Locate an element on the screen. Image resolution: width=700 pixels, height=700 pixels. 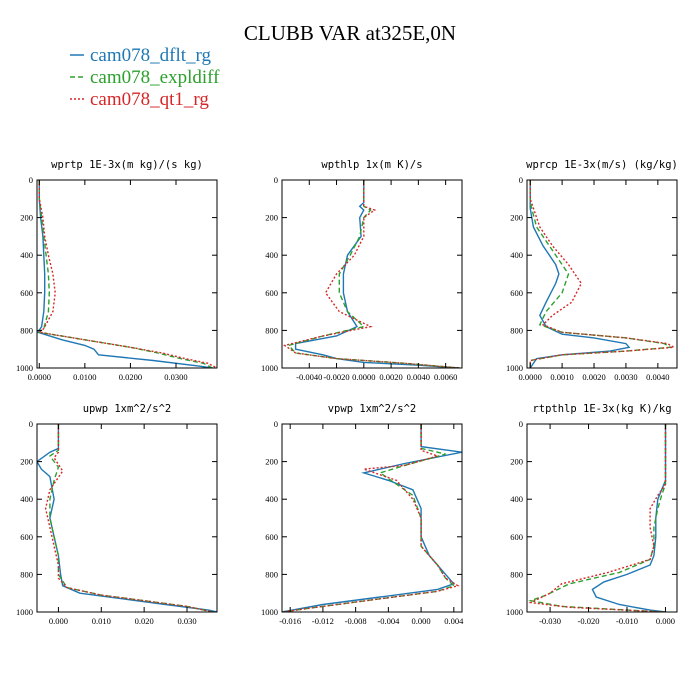
panel-title: wprcp 1E-3x(m/s) (kg/kg) is located at coordinates (602, 165).